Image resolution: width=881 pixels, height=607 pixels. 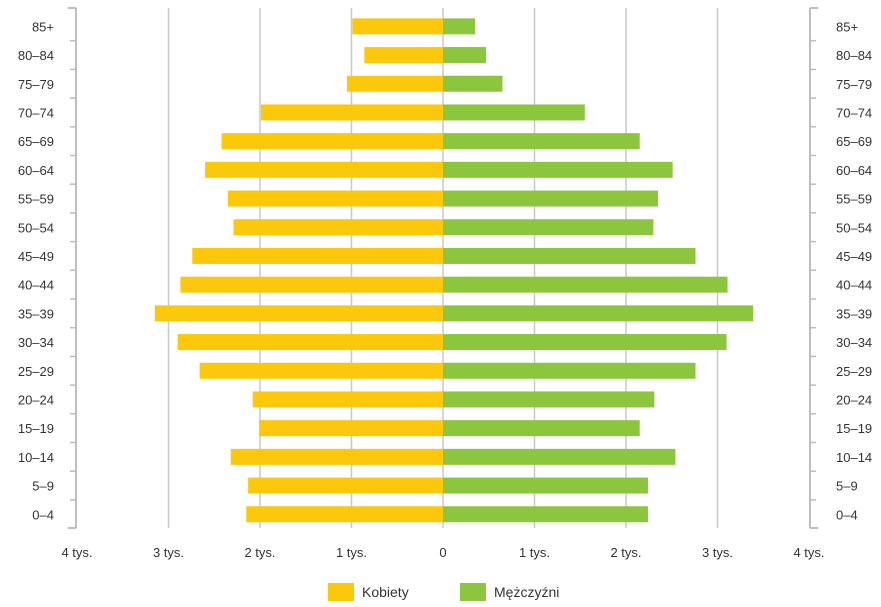 I want to click on category-label-left: 5–9, so click(x=43, y=486).